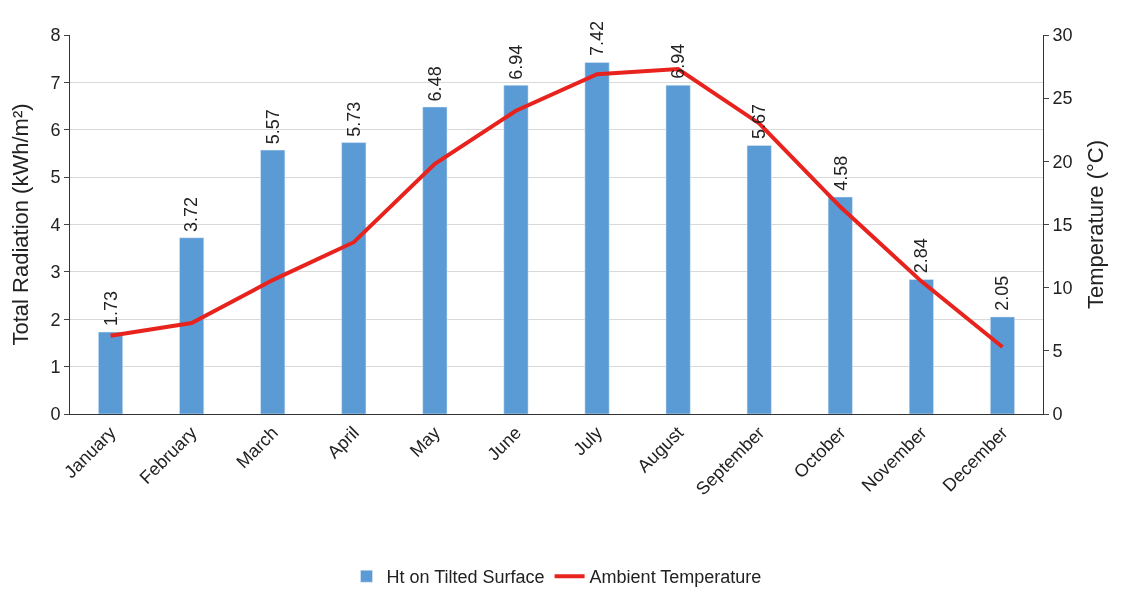 The image size is (1123, 607). I want to click on y-tick-label: 7, so click(55, 82).